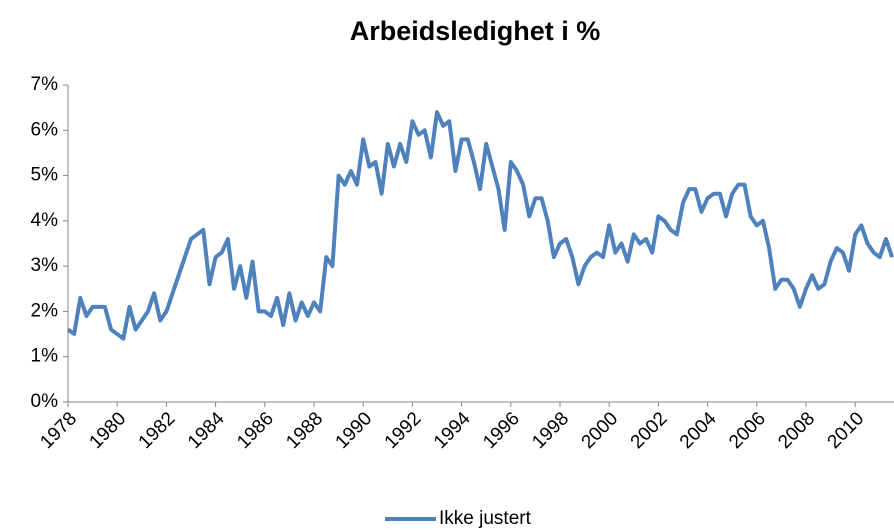 The image size is (894, 532). I want to click on x-tick-label: 1986, so click(255, 430).